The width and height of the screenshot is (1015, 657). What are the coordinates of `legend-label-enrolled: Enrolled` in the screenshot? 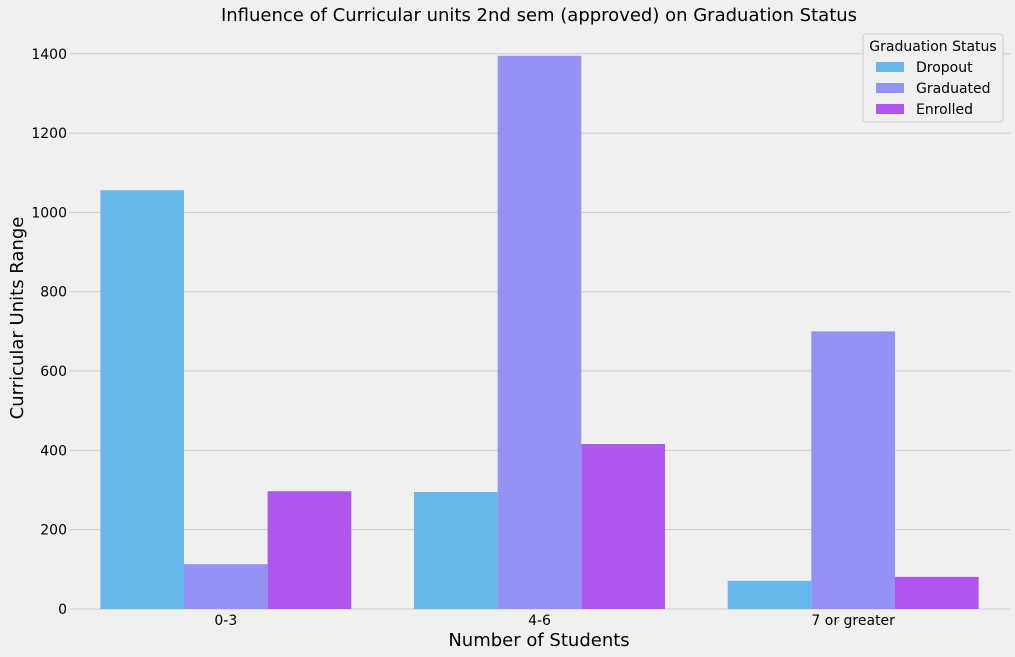 It's located at (944, 110).